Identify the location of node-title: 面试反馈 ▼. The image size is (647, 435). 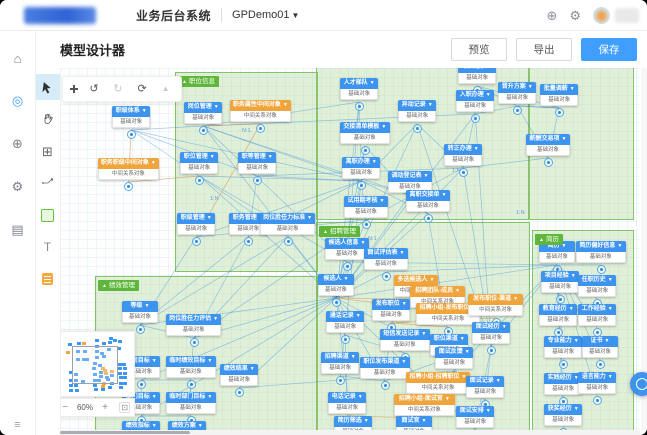
(454, 352).